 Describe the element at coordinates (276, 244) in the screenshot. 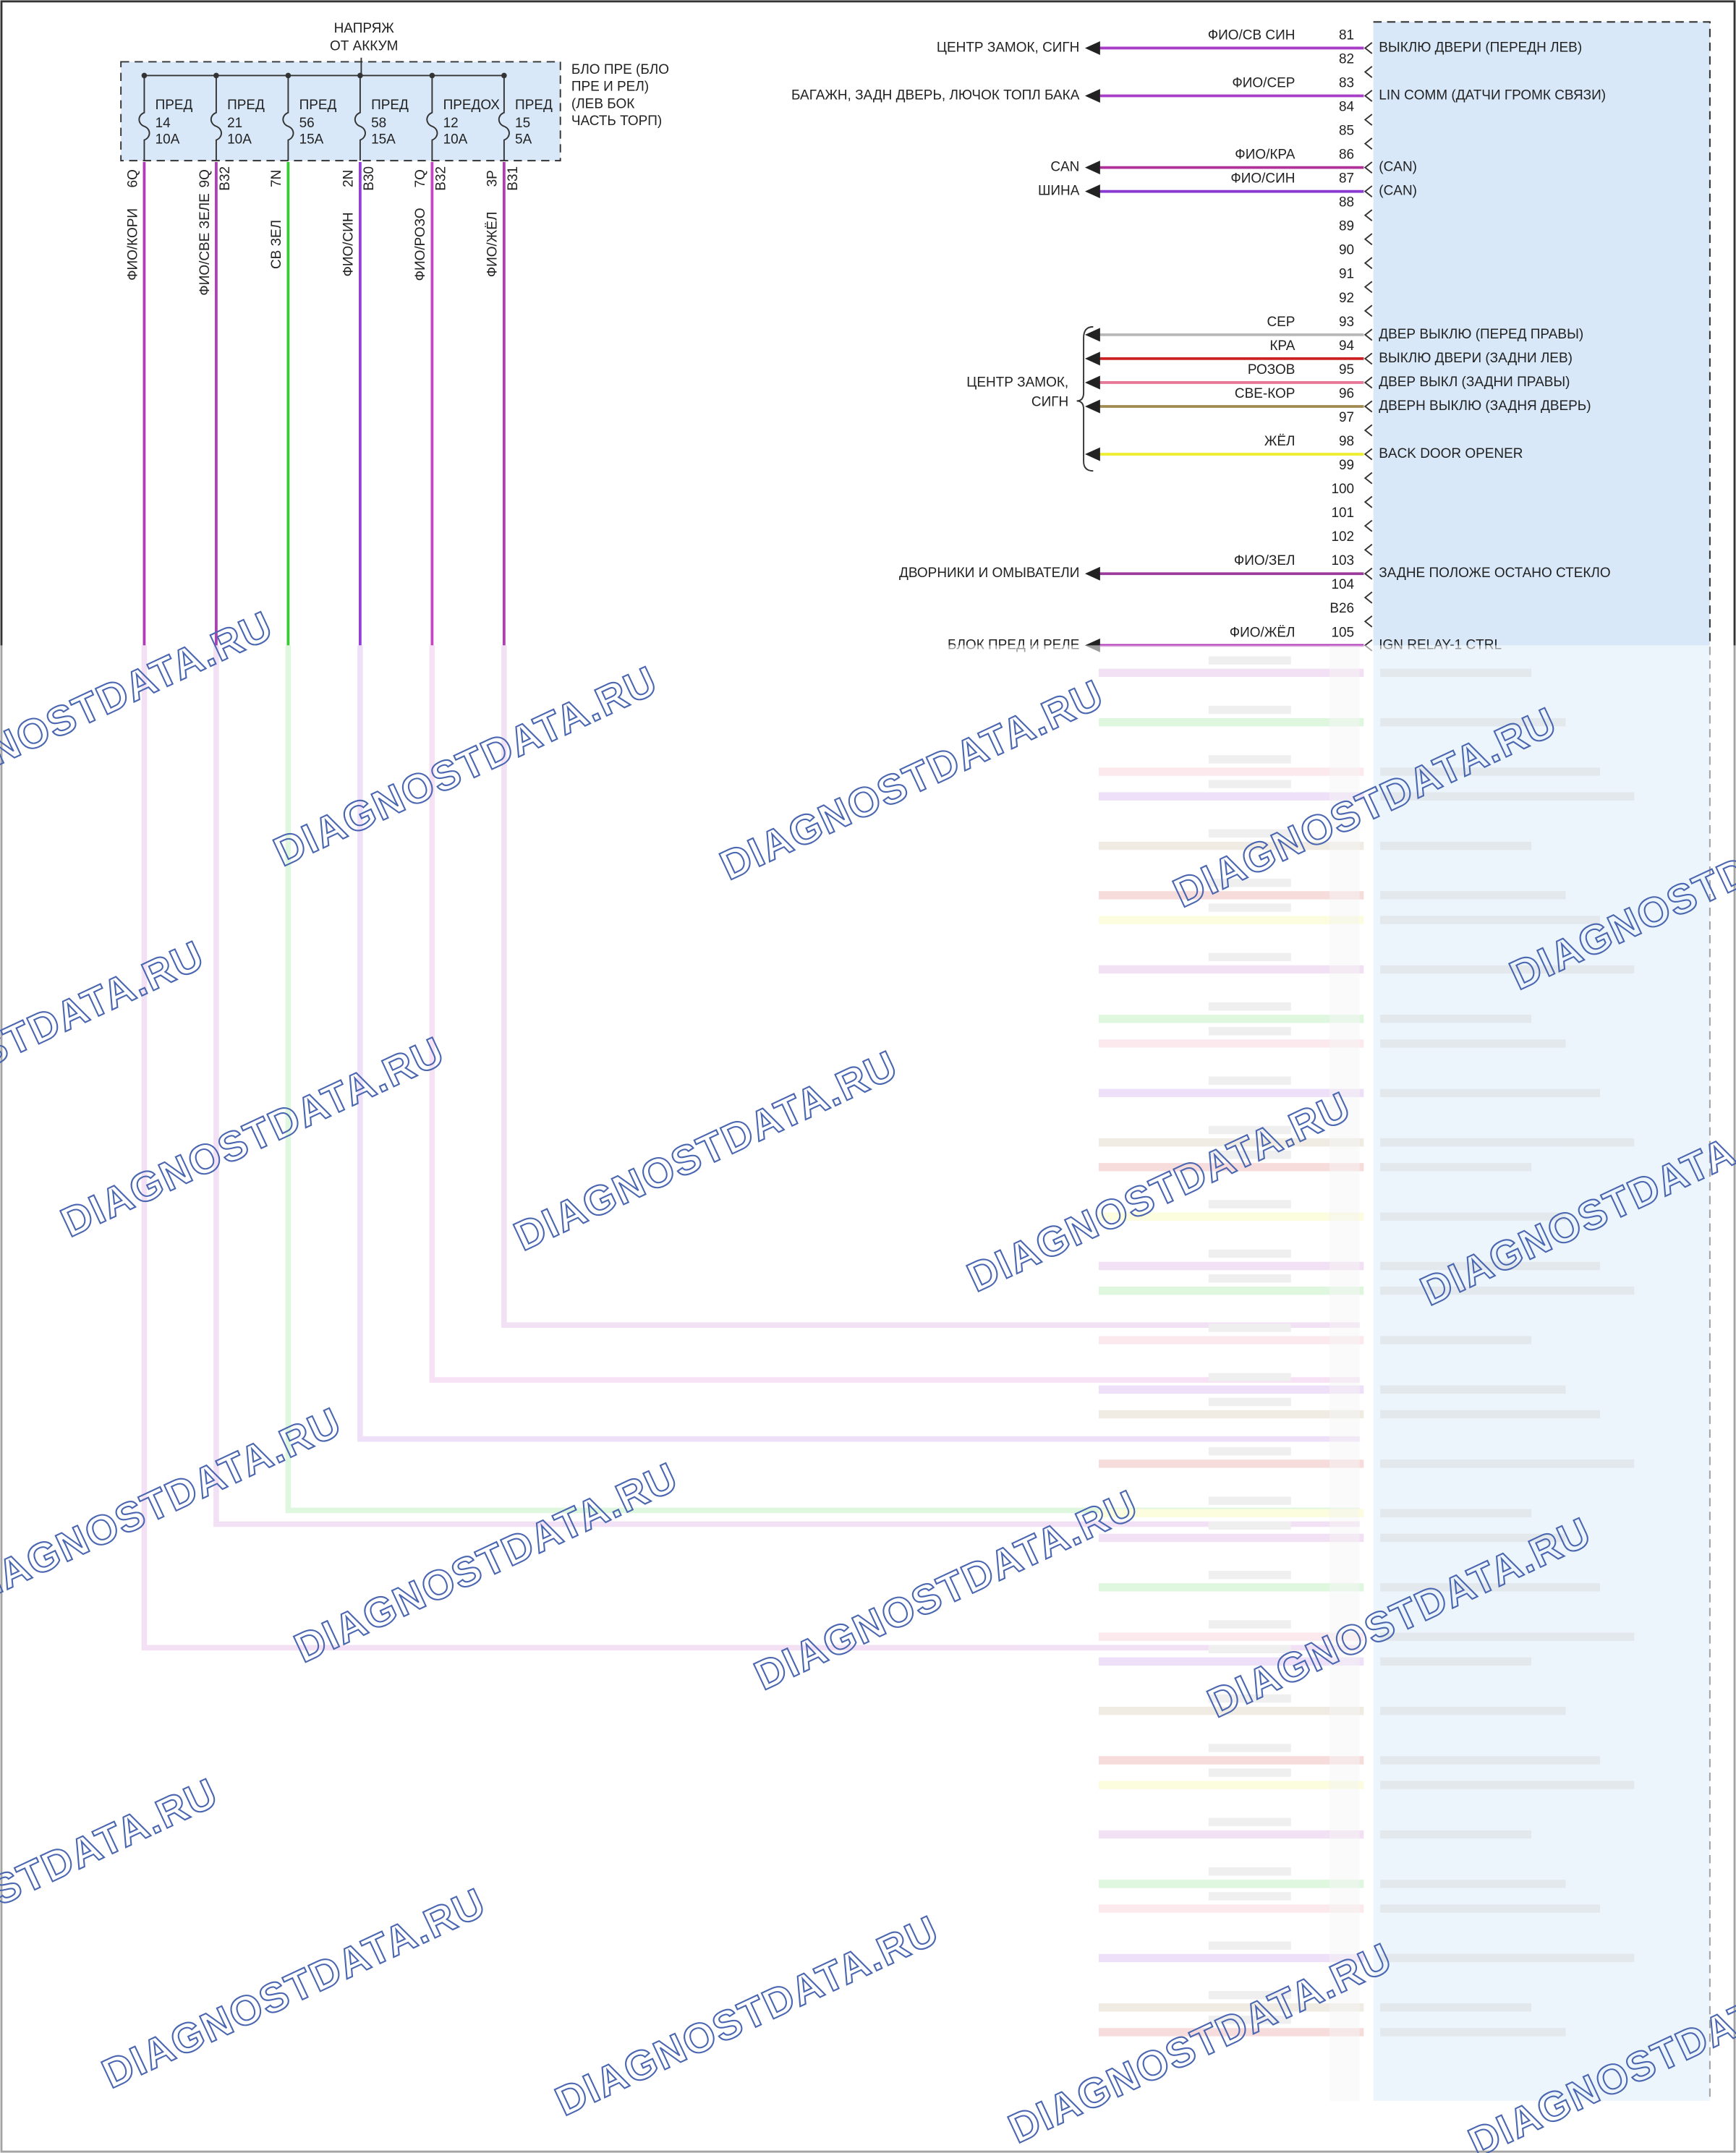

I see `wire-name: СВ ЗЕЛ` at that location.